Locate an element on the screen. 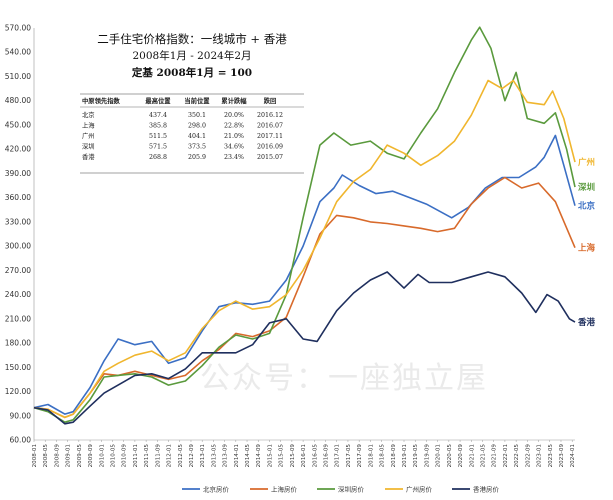 The image size is (613, 500). x-tick-label: 2016-09 is located at coordinates (327, 456).